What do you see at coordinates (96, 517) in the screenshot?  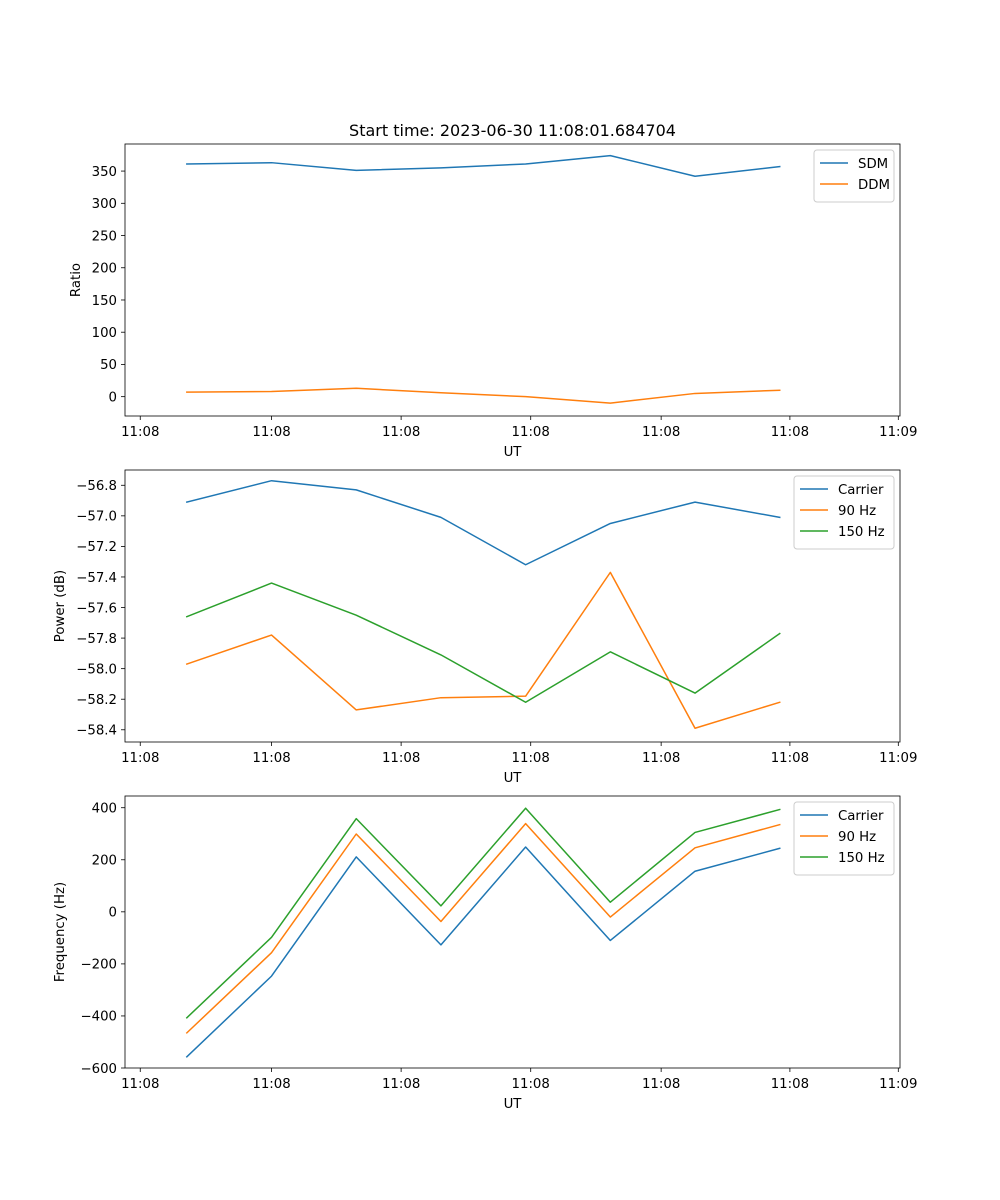 I see `y-tick-label: −57.0` at bounding box center [96, 517].